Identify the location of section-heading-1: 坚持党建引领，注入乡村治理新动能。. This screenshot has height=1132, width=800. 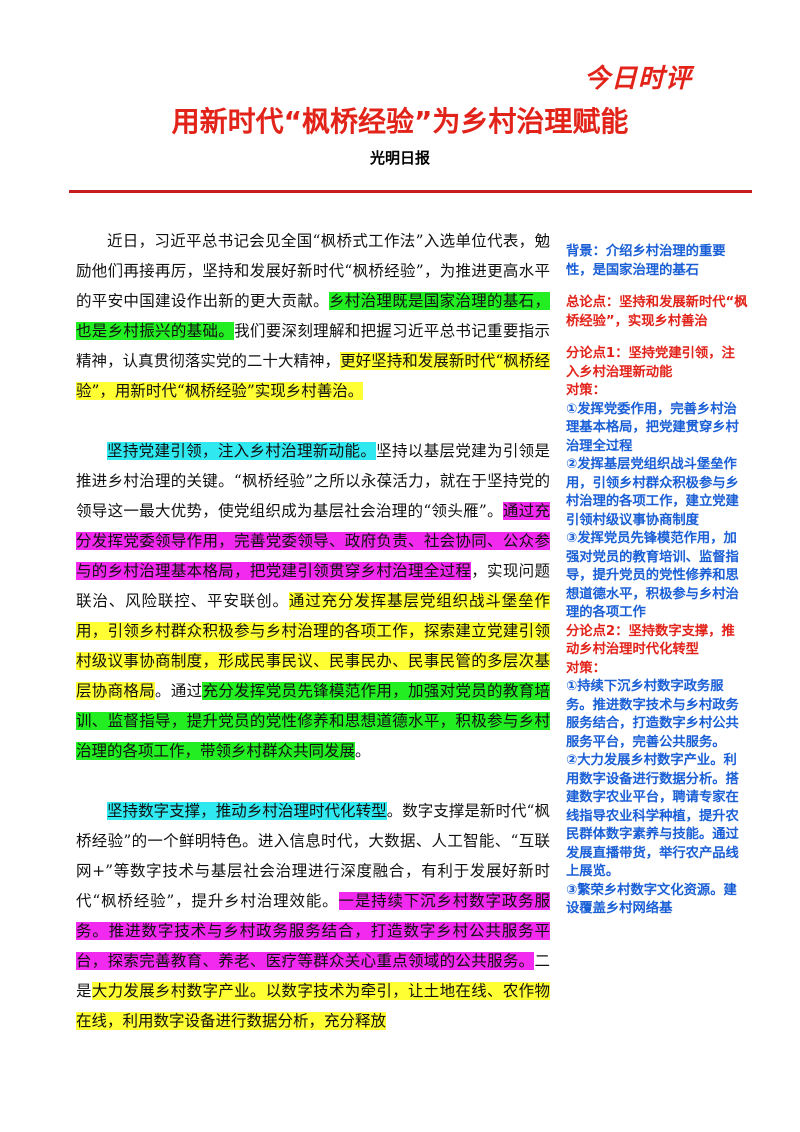
(242, 451).